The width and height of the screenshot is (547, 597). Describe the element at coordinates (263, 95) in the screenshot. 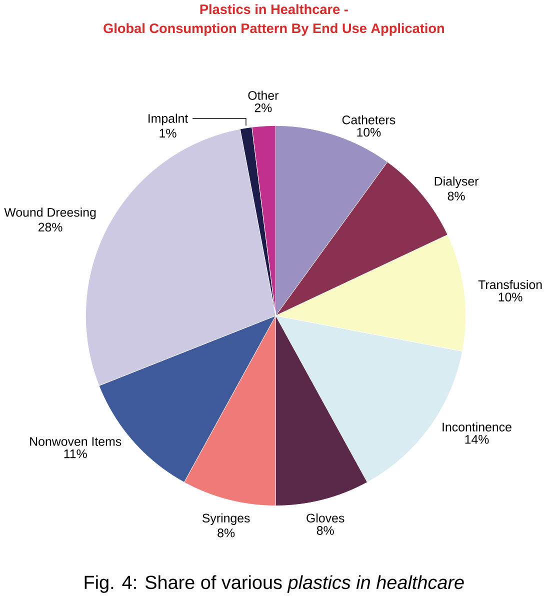

I see `slice-label: Other` at that location.